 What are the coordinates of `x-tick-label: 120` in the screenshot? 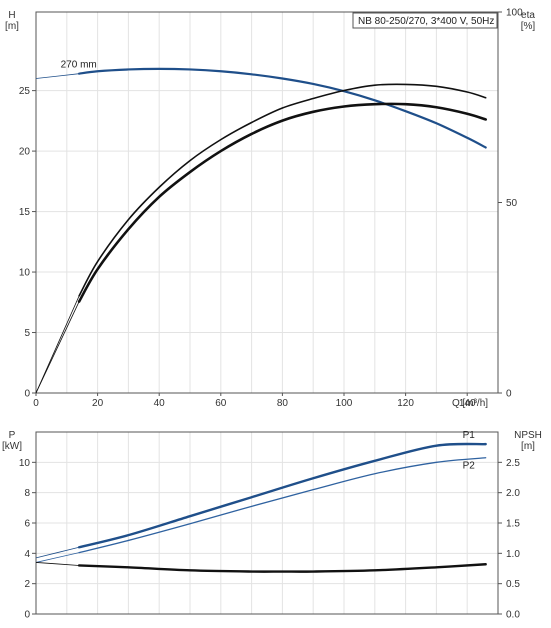 It's located at (405, 403).